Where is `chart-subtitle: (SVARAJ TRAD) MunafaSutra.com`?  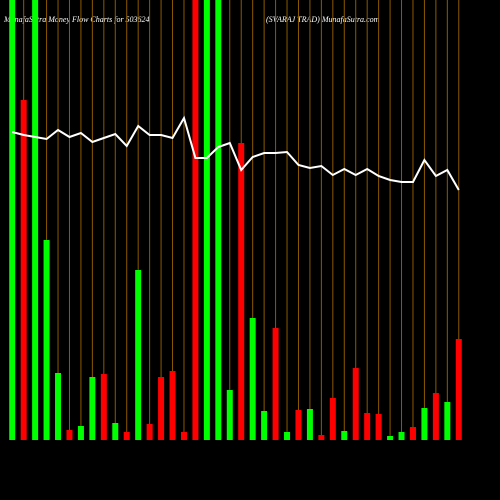 chart-subtitle: (SVARAJ TRAD) MunafaSutra.com is located at coordinates (323, 19).